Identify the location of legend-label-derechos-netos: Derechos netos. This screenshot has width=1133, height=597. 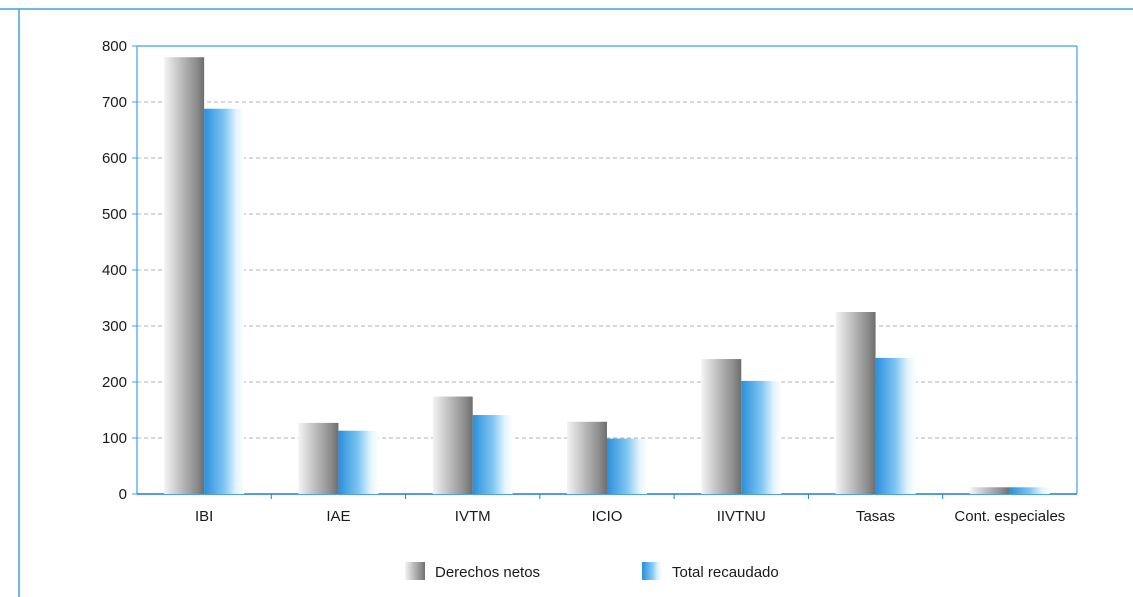
(487, 572).